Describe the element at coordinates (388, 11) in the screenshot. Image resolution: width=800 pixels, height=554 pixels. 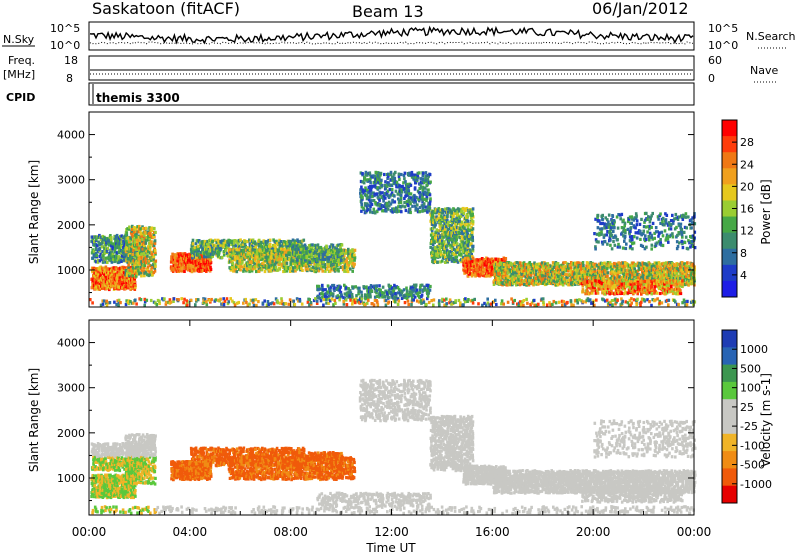
I see `beam-title: Beam 13` at that location.